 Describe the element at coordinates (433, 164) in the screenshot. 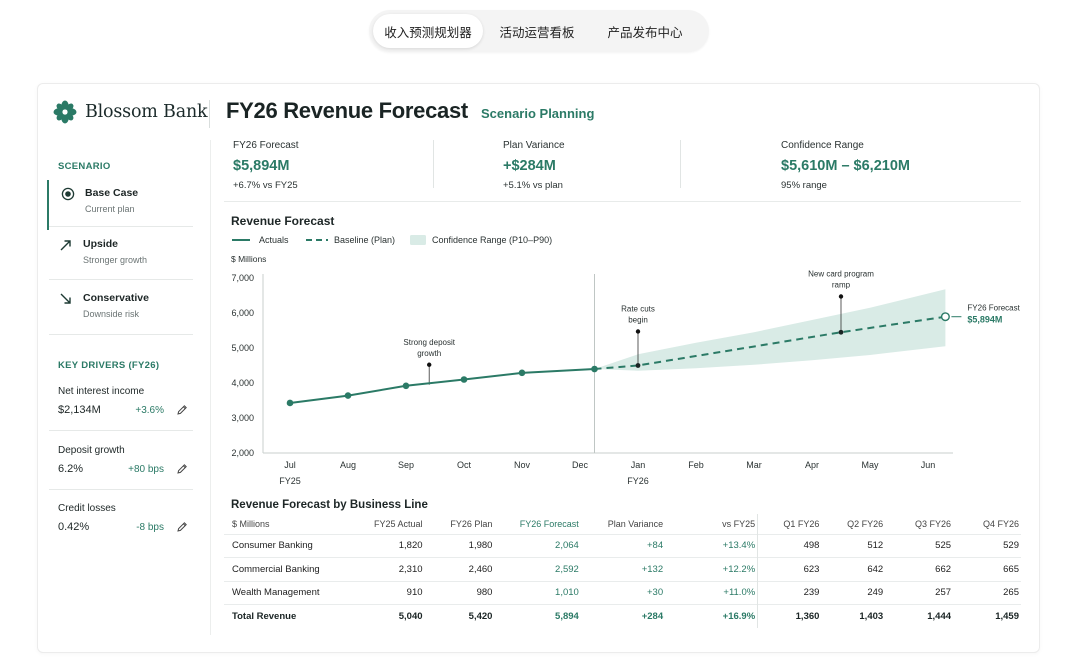

I see `kpi-separator` at that location.